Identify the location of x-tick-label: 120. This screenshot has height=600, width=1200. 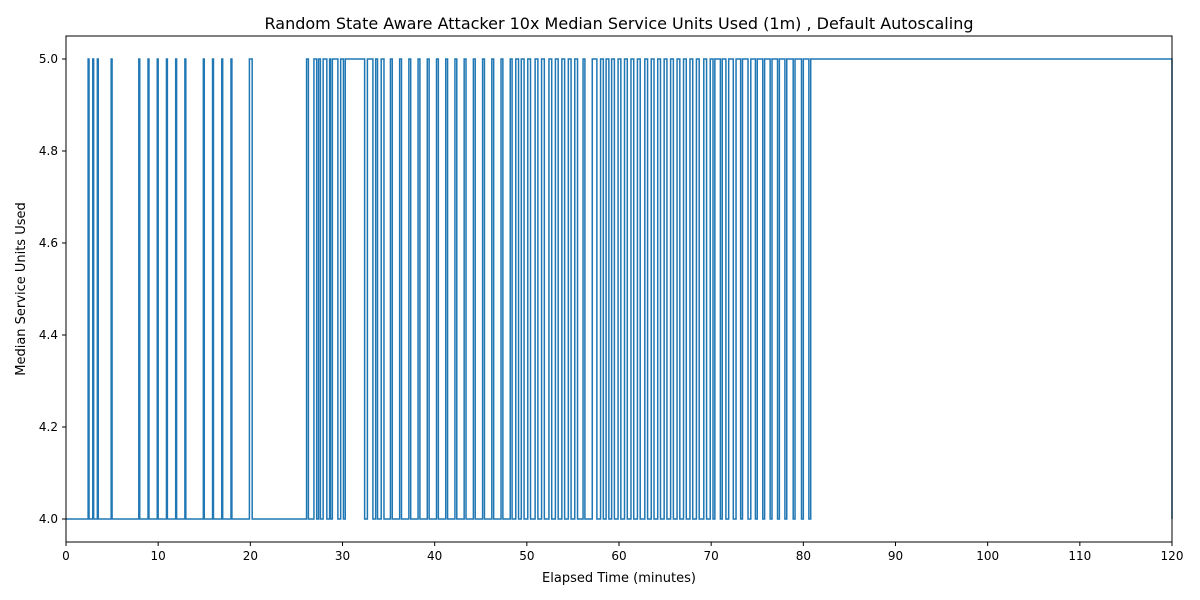
(1172, 556).